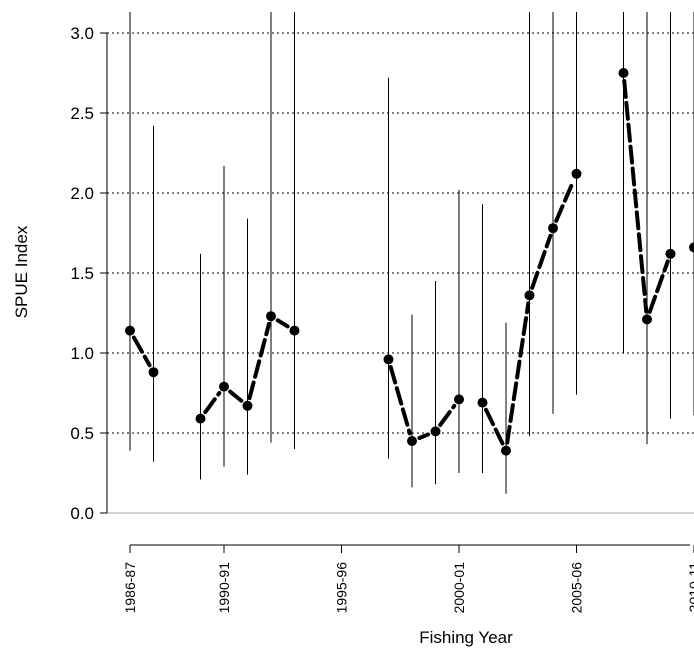 This screenshot has height=650, width=694. Describe the element at coordinates (82, 193) in the screenshot. I see `y-tick-label: 2.0` at that location.